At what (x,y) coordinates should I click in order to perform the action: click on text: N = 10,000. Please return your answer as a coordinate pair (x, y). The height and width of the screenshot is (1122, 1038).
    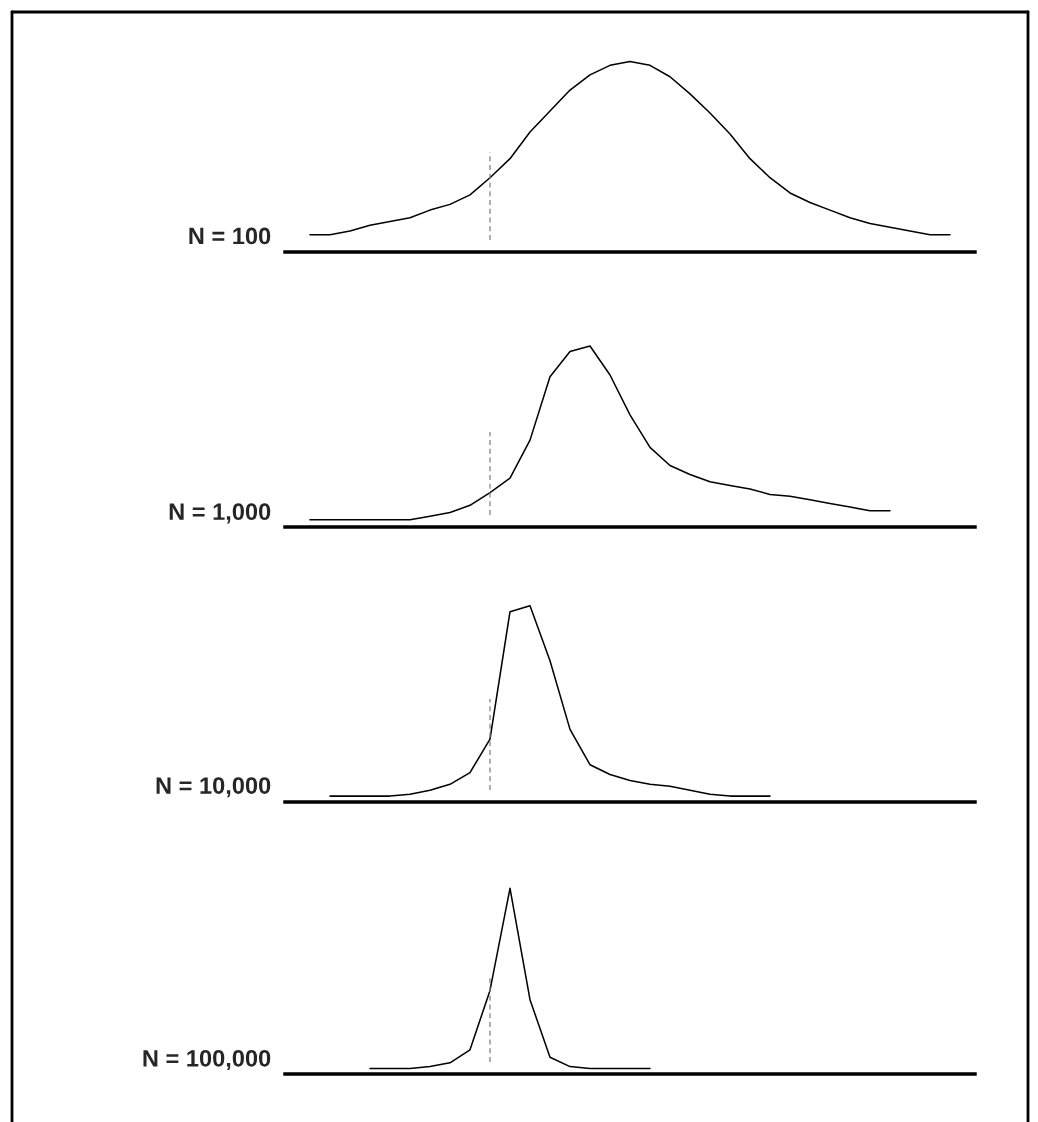
    Looking at the image, I should click on (213, 787).